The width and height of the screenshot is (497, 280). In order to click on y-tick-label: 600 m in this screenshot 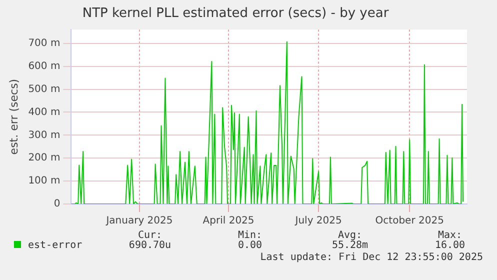, I will do `click(44, 66)`.